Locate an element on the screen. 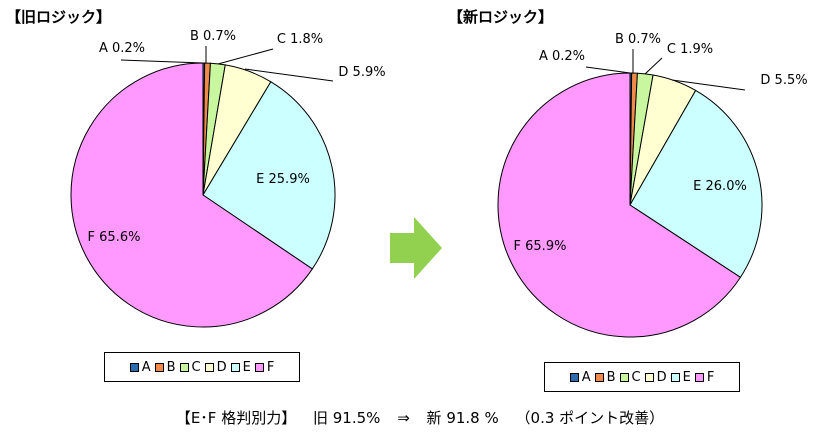 The width and height of the screenshot is (840, 445). legend-new-item-A: A is located at coordinates (580, 377).